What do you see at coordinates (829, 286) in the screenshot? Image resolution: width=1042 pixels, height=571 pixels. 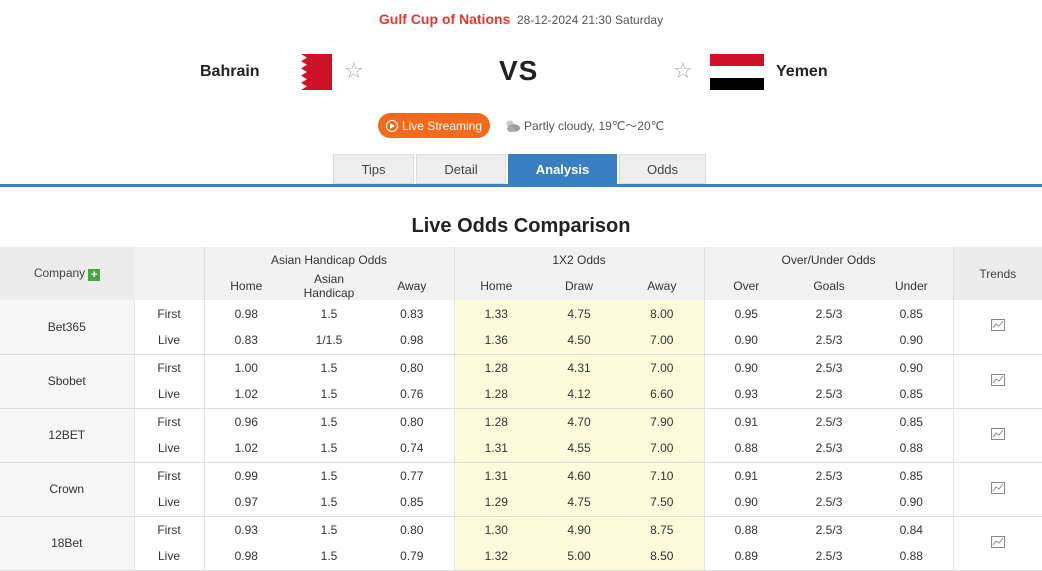 I see `subheader-ou-goals: Goals` at bounding box center [829, 286].